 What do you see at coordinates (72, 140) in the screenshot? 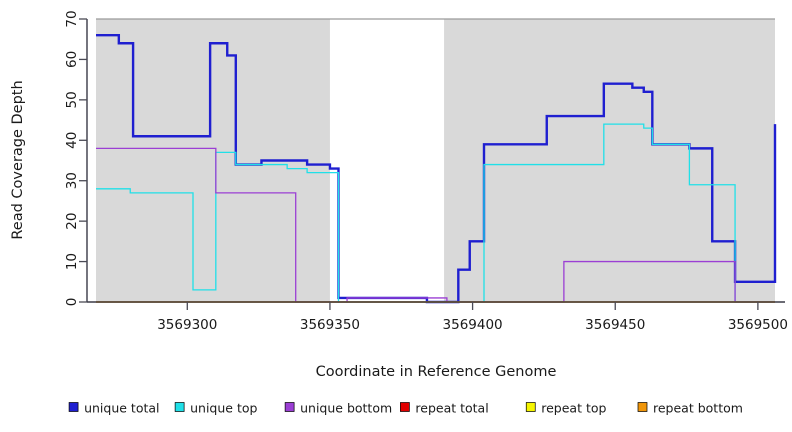
I see `y-tick-label-40: 40` at bounding box center [72, 140].